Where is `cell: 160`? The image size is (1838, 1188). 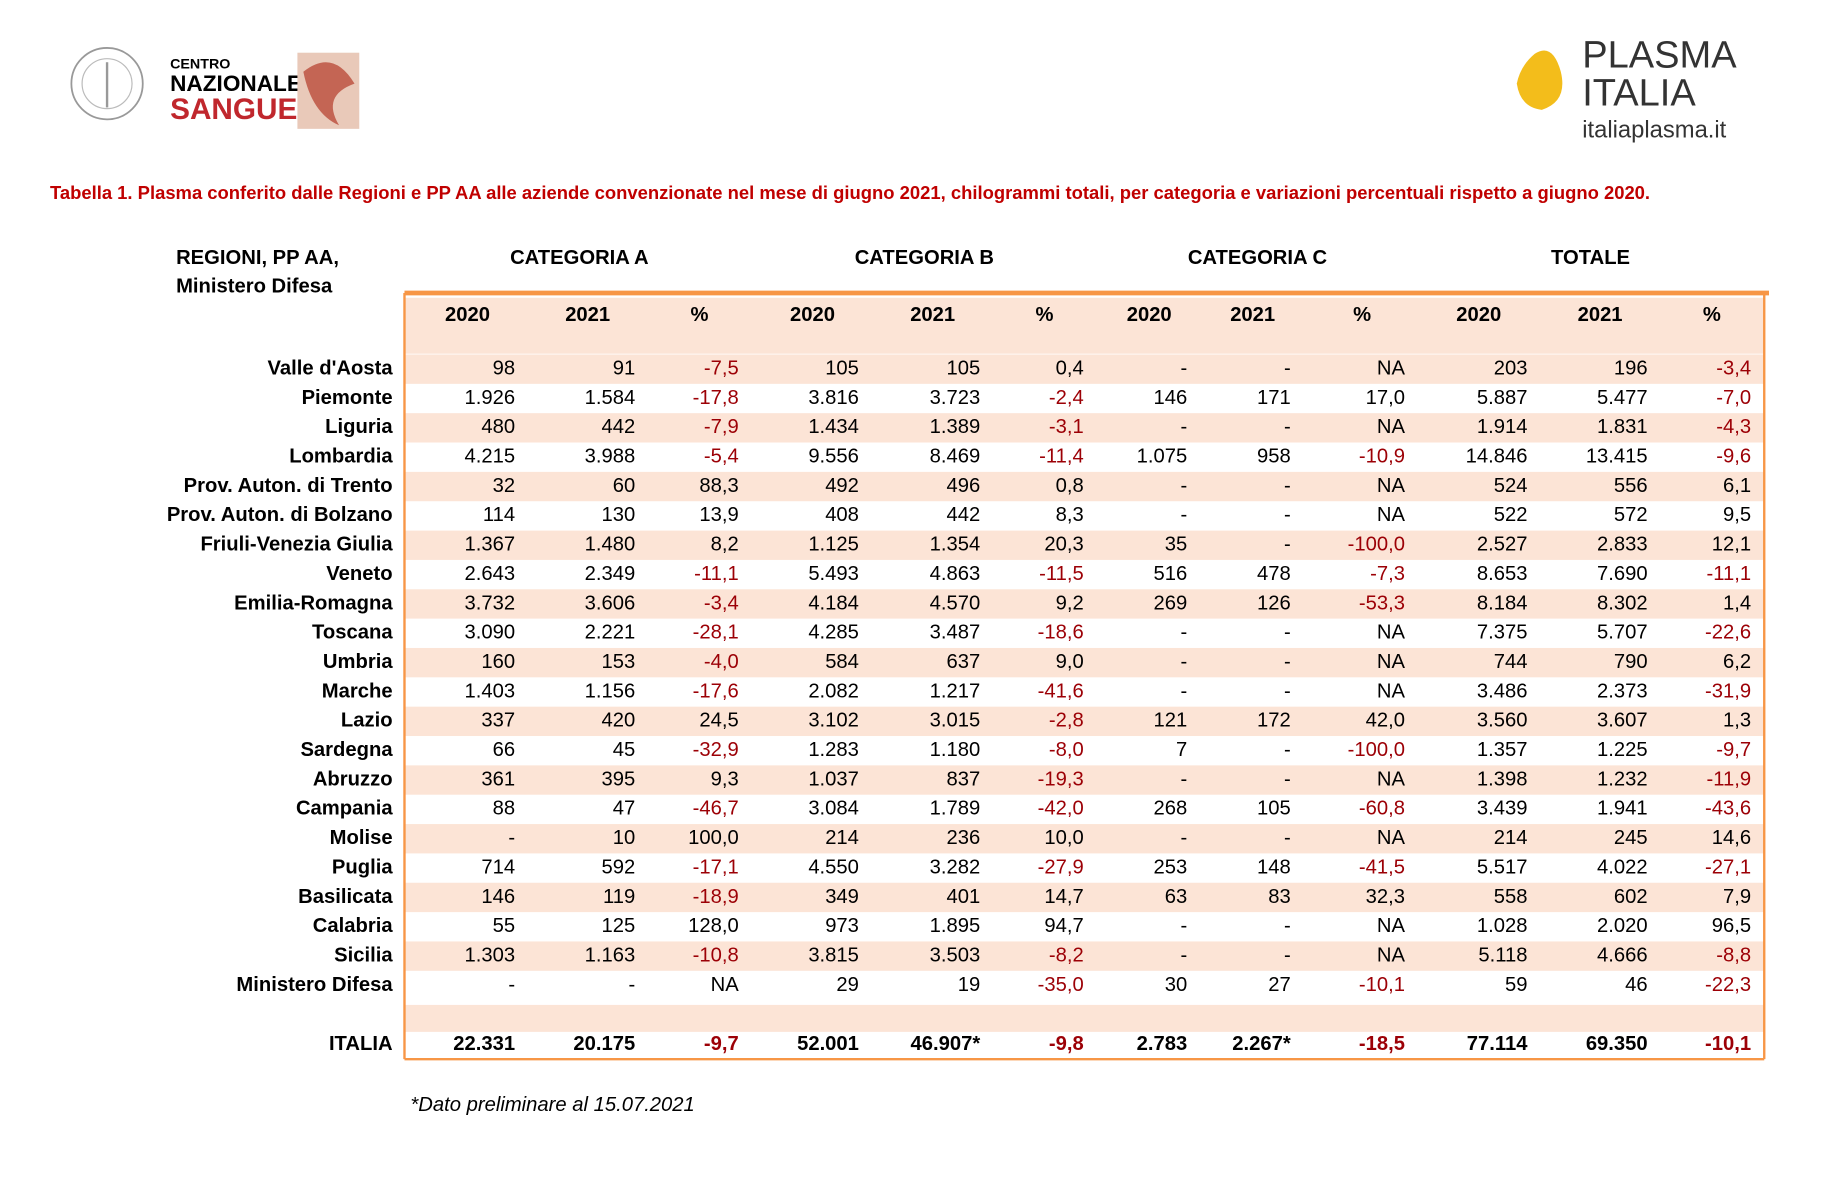 cell: 160 is located at coordinates (498, 662).